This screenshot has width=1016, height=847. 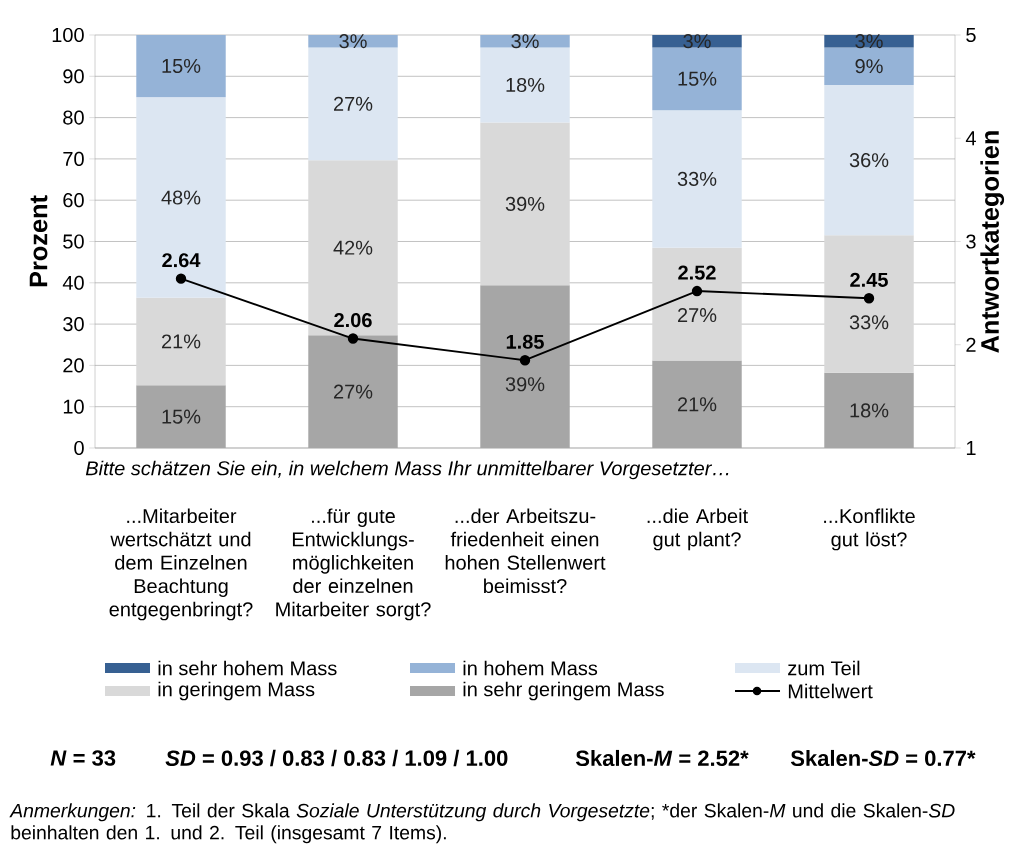 What do you see at coordinates (73, 158) in the screenshot?
I see `y-tick-label: 70` at bounding box center [73, 158].